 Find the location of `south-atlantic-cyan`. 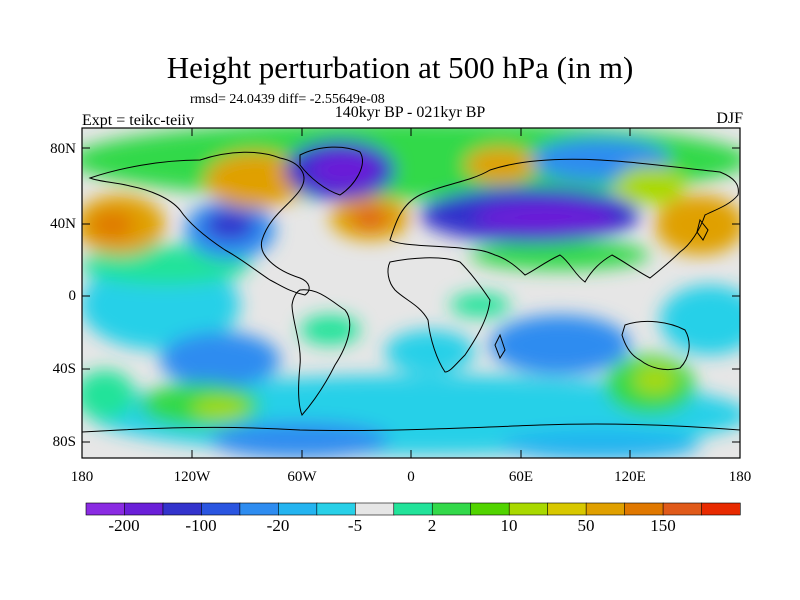

south-atlantic-cyan is located at coordinates (430, 352).